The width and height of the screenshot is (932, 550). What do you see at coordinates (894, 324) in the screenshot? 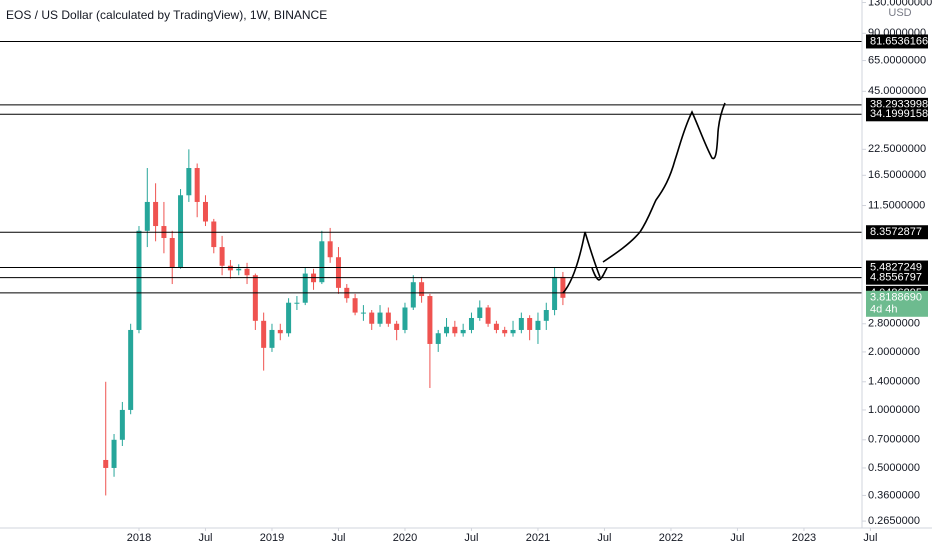
I see `y-tick-label: 2.8000000` at bounding box center [894, 324].